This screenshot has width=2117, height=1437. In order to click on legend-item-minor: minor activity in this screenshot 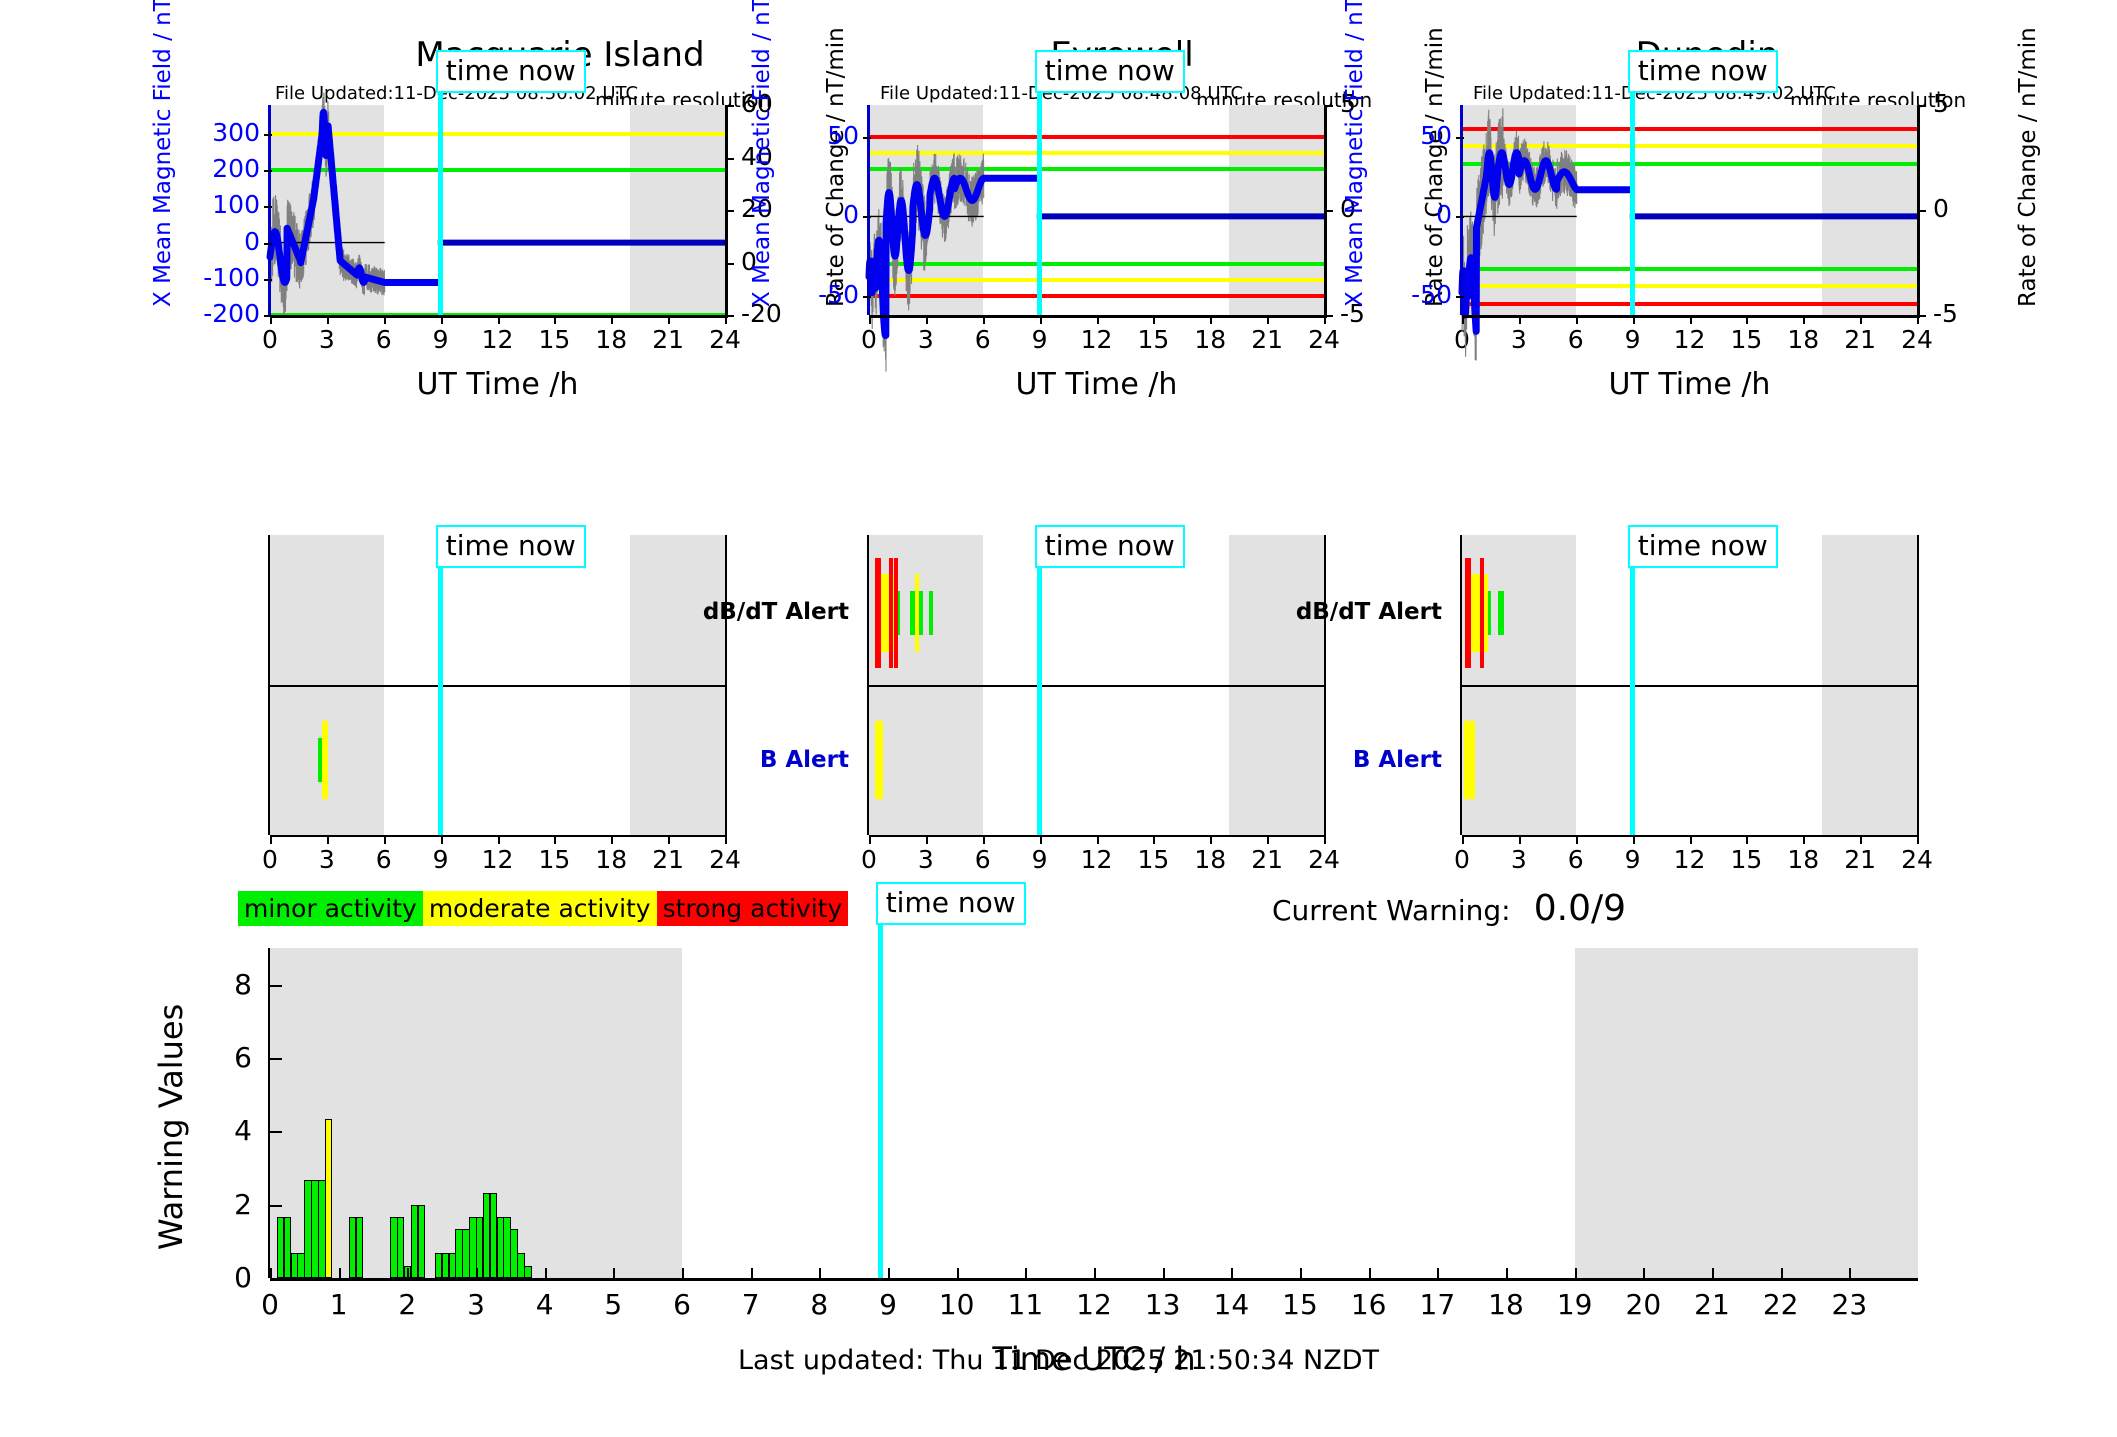, I will do `click(330, 908)`.